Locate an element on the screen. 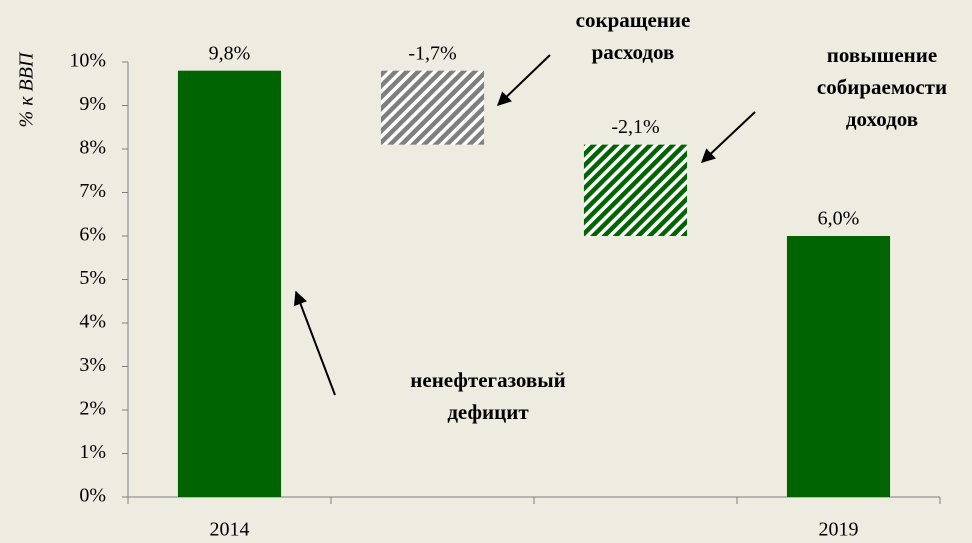  annotation: ненефтегазовый is located at coordinates (487, 380).